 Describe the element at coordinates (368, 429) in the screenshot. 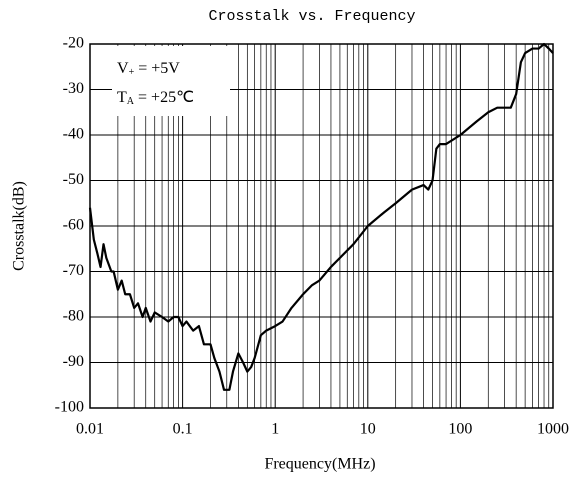

I see `x-tick-label: 10` at that location.